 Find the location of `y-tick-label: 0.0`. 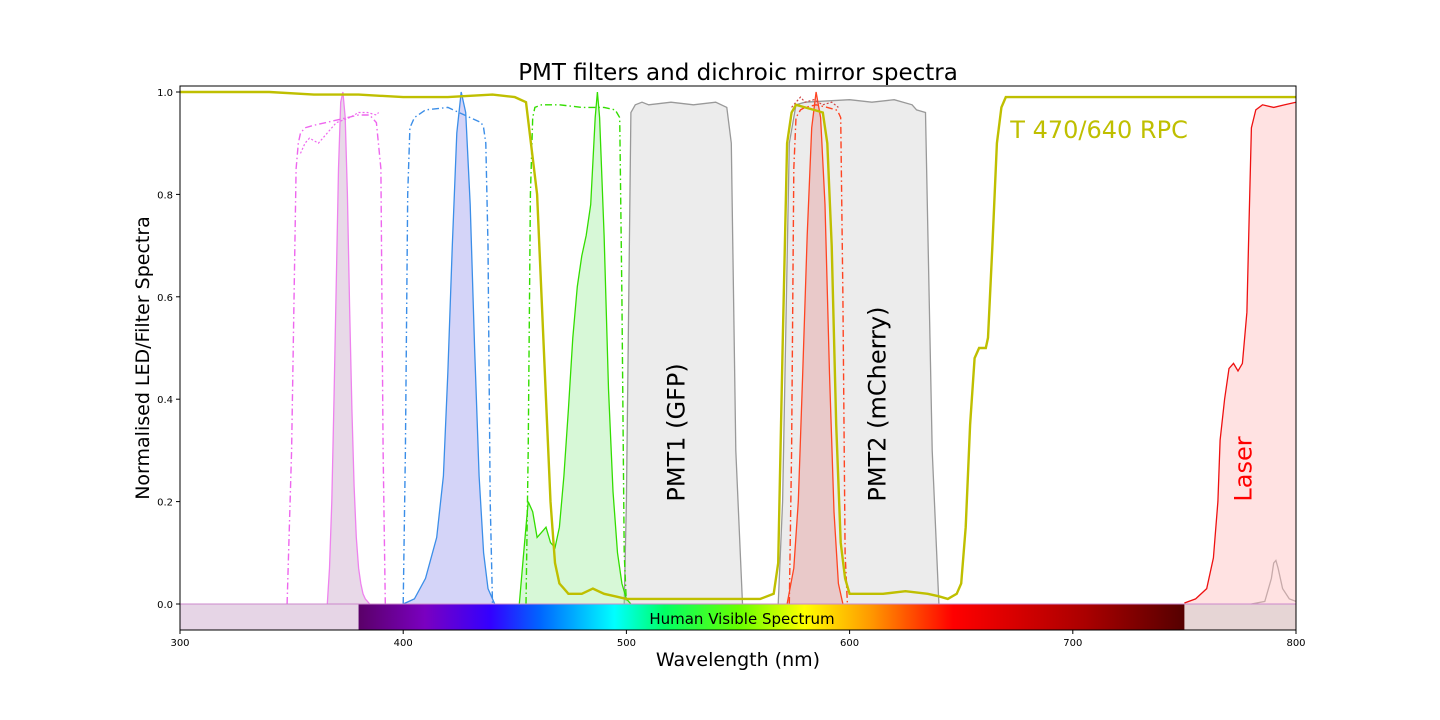

y-tick-label: 0.0 is located at coordinates (165, 605).